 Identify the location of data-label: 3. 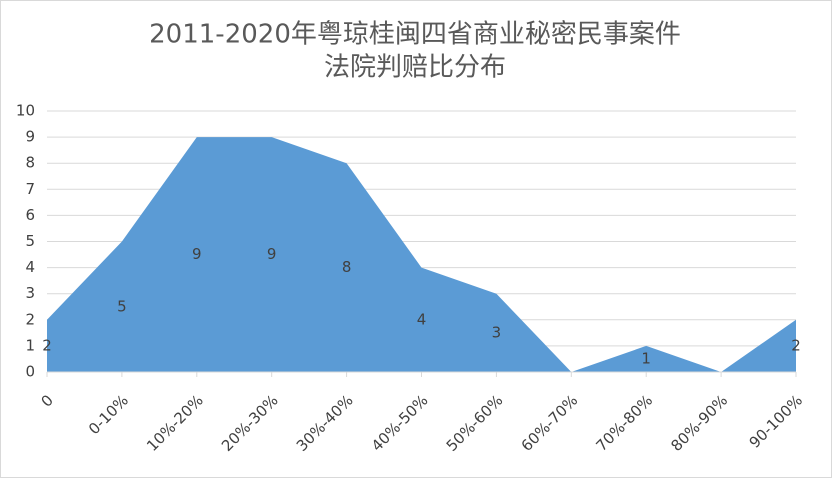
(497, 332).